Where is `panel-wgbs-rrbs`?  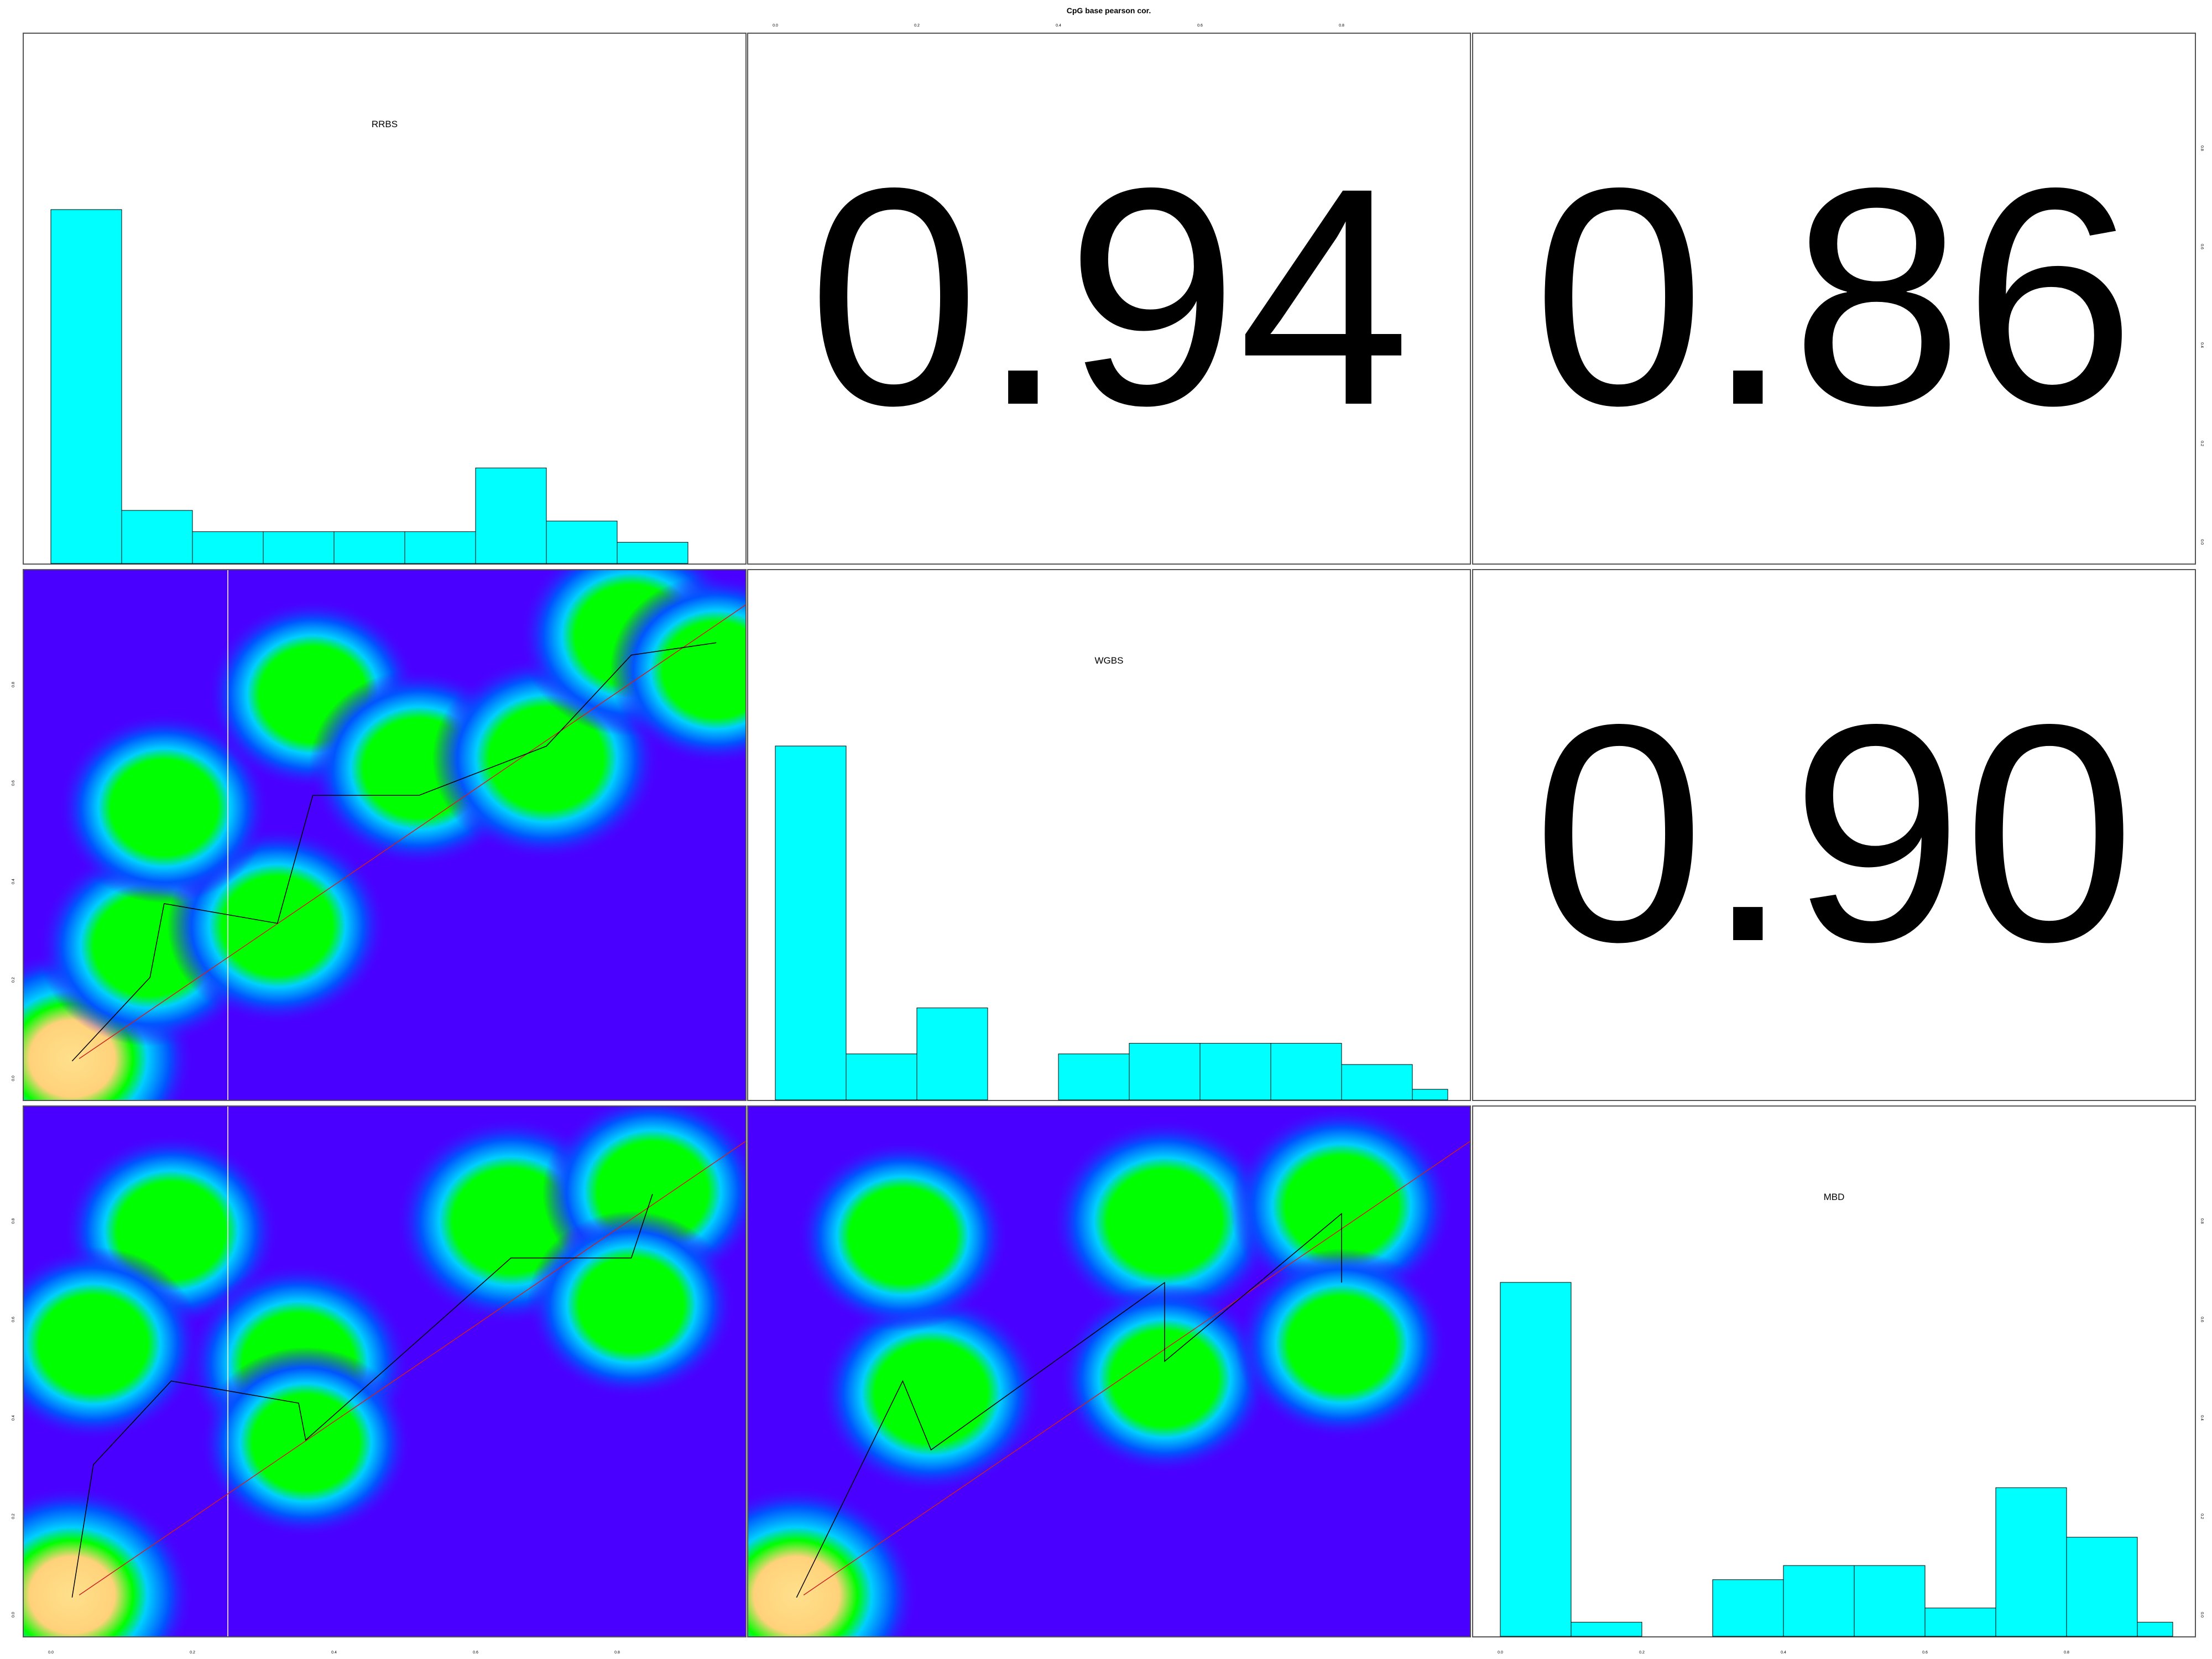 panel-wgbs-rrbs is located at coordinates (385, 835).